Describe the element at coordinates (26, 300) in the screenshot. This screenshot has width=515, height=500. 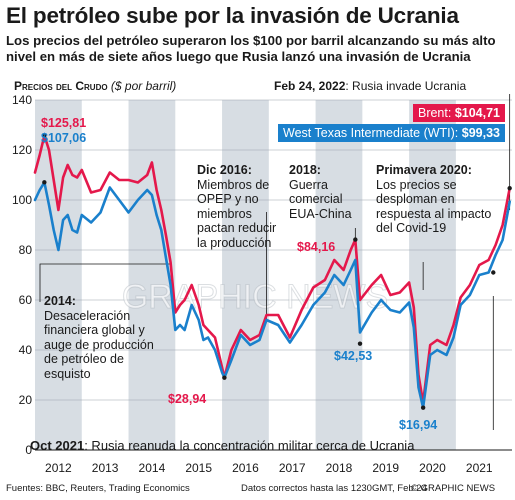
I see `y-tick-label: 60` at that location.